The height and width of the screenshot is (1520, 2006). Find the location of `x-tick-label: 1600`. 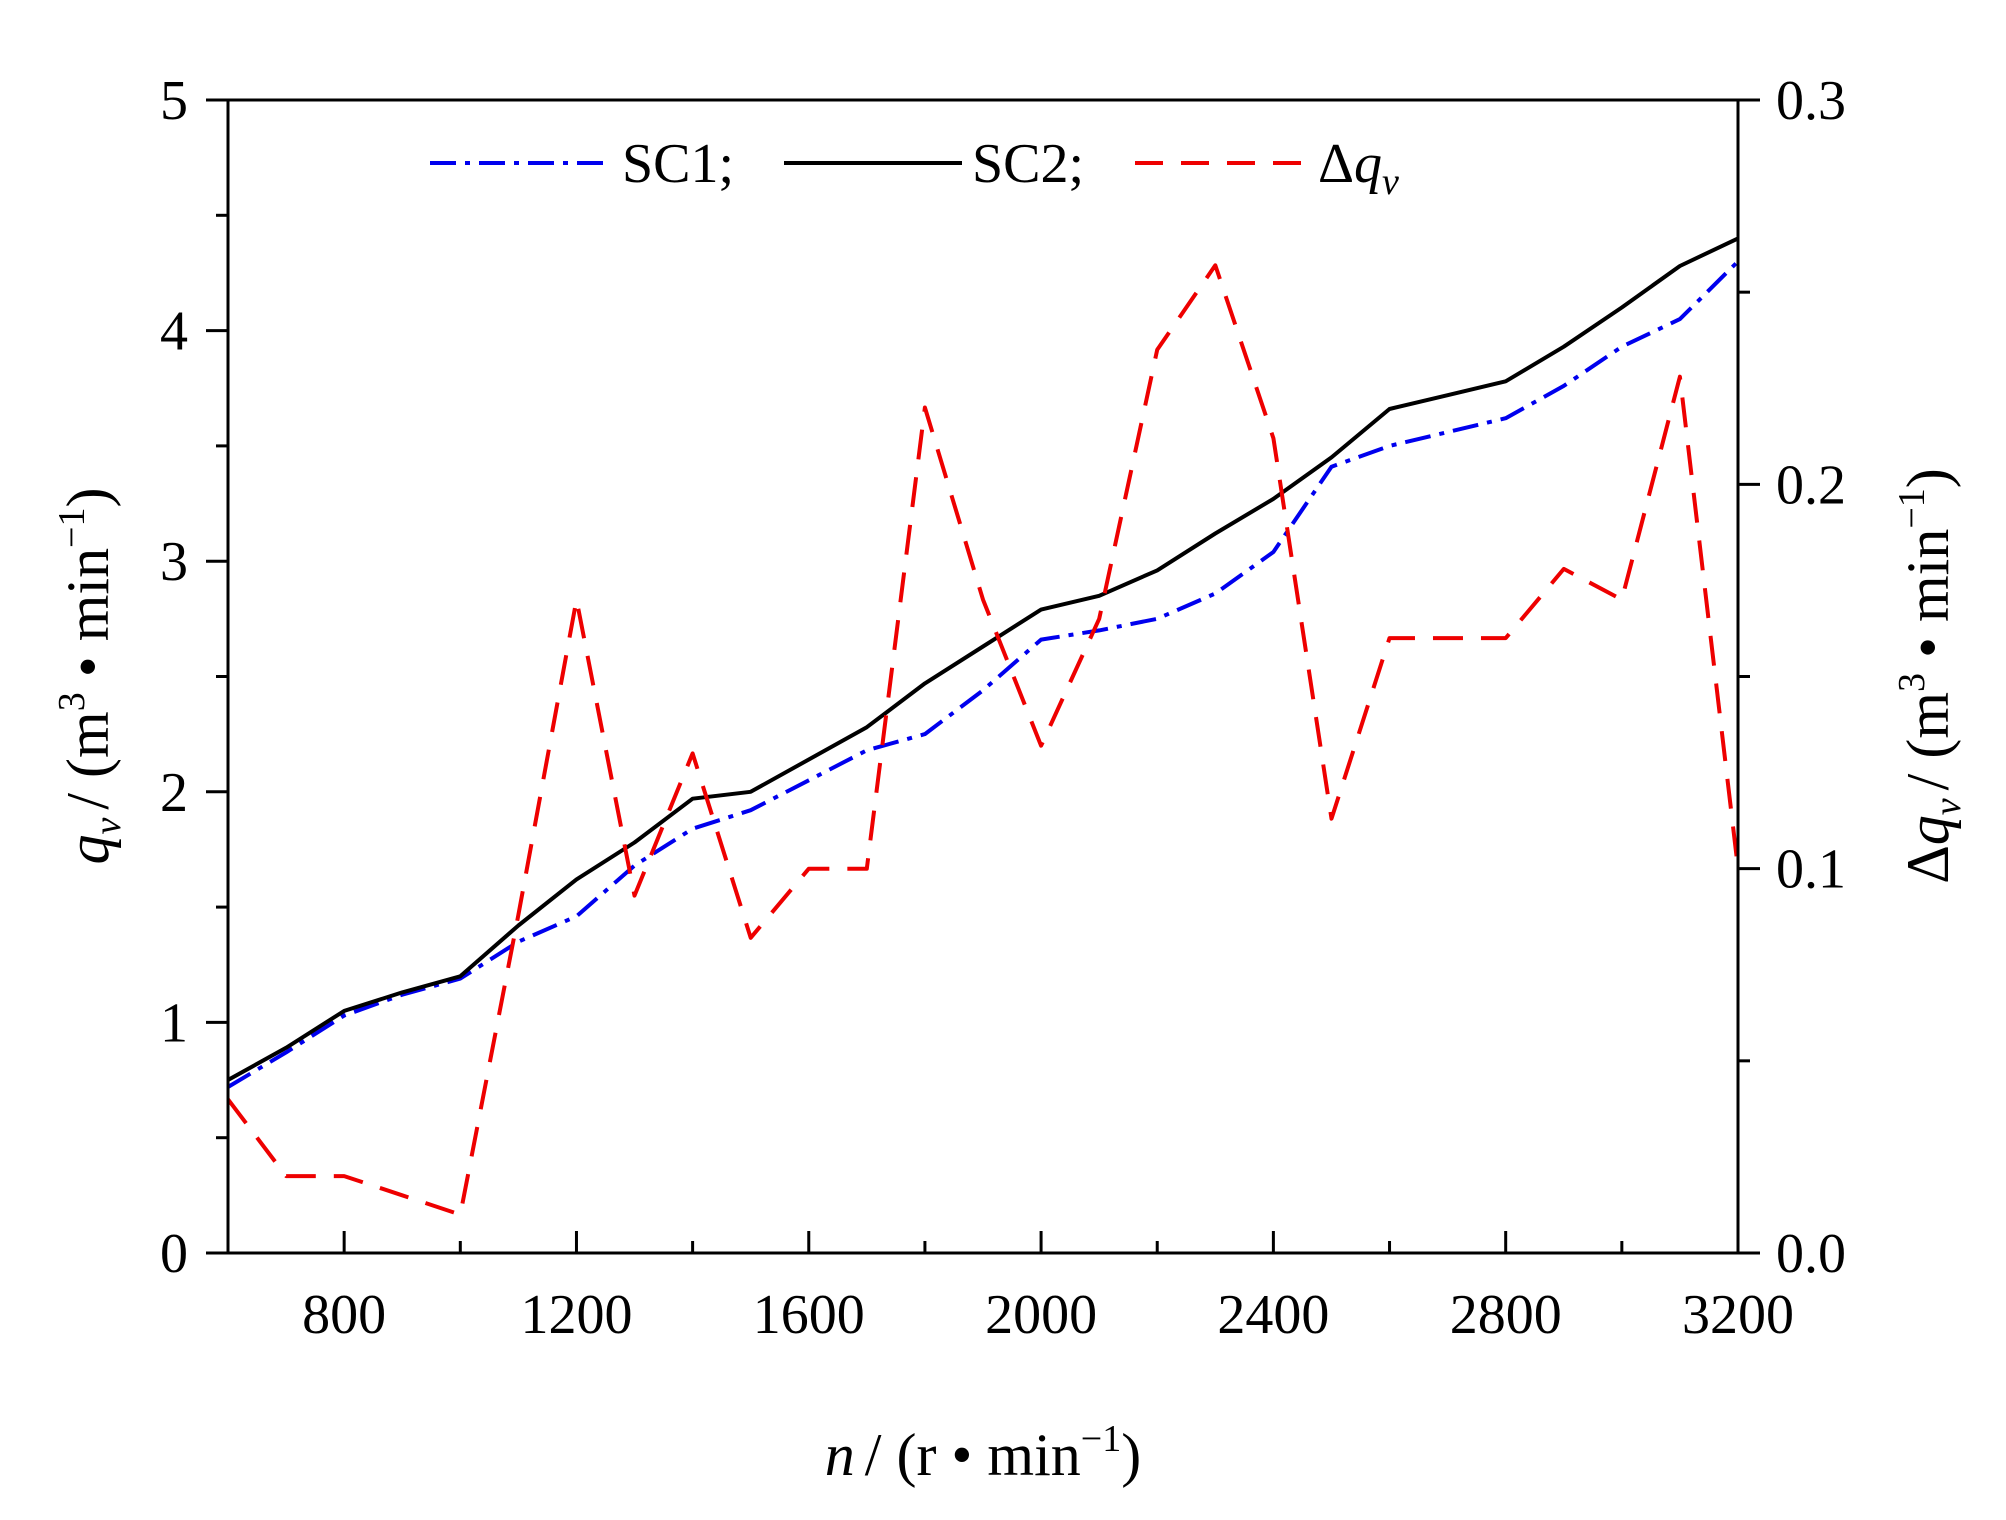

x-tick-label: 1600 is located at coordinates (809, 1315).